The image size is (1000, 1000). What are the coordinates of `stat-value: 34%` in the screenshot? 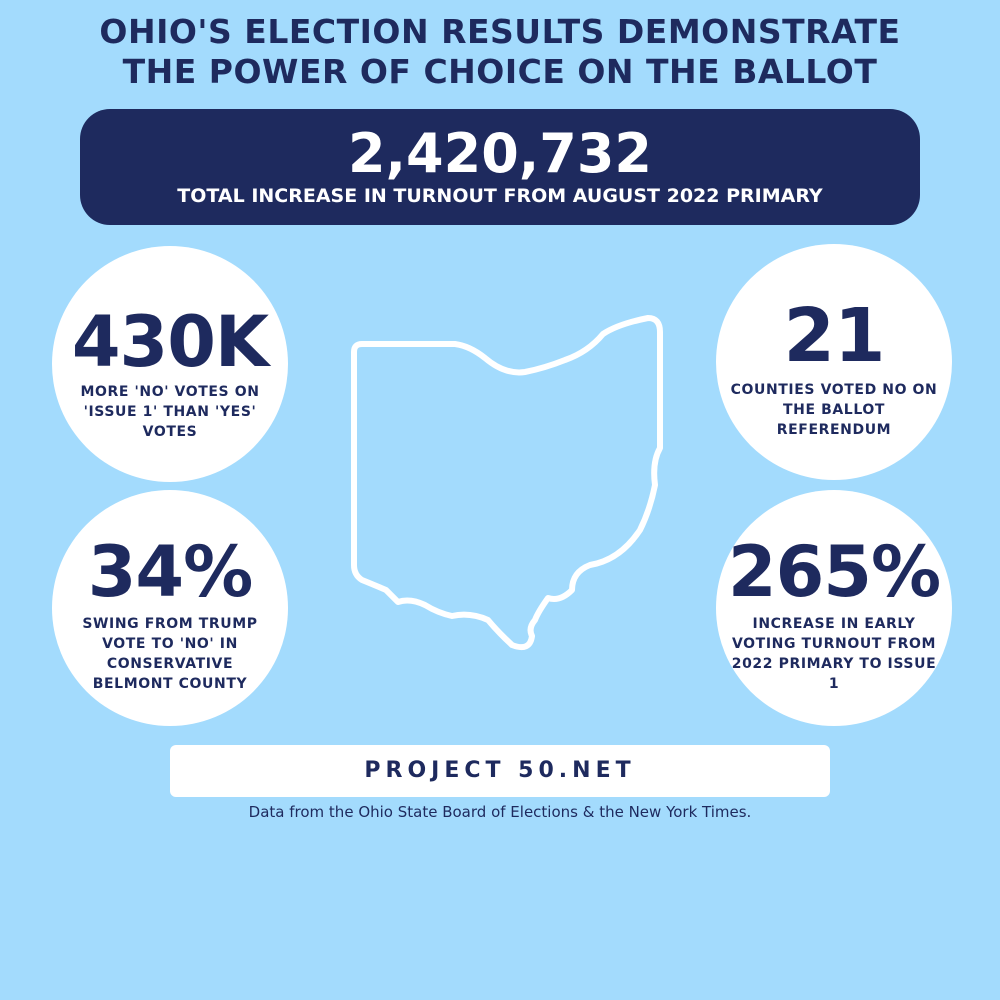 It's located at (170, 572).